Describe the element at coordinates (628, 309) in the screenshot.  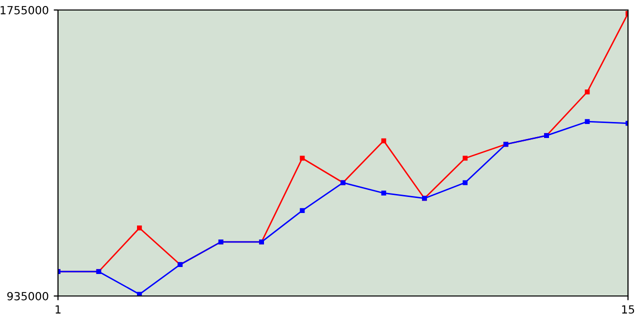
I see `x-tick-label: 15` at that location.